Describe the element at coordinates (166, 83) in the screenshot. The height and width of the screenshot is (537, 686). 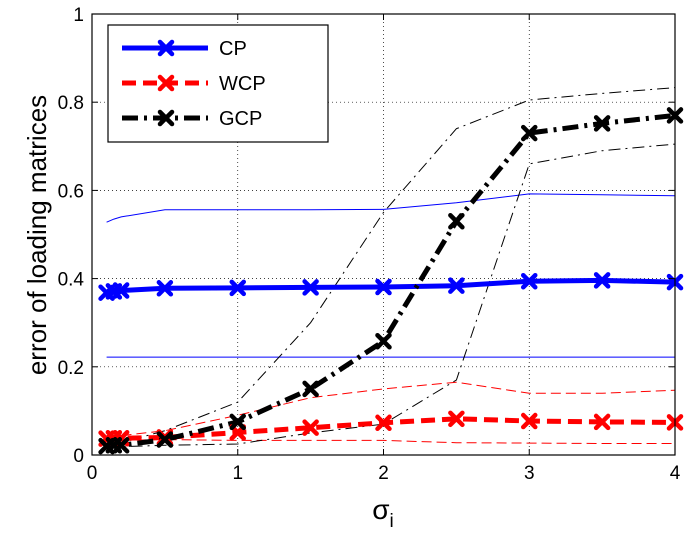
I see `legend-wcp-marker` at that location.